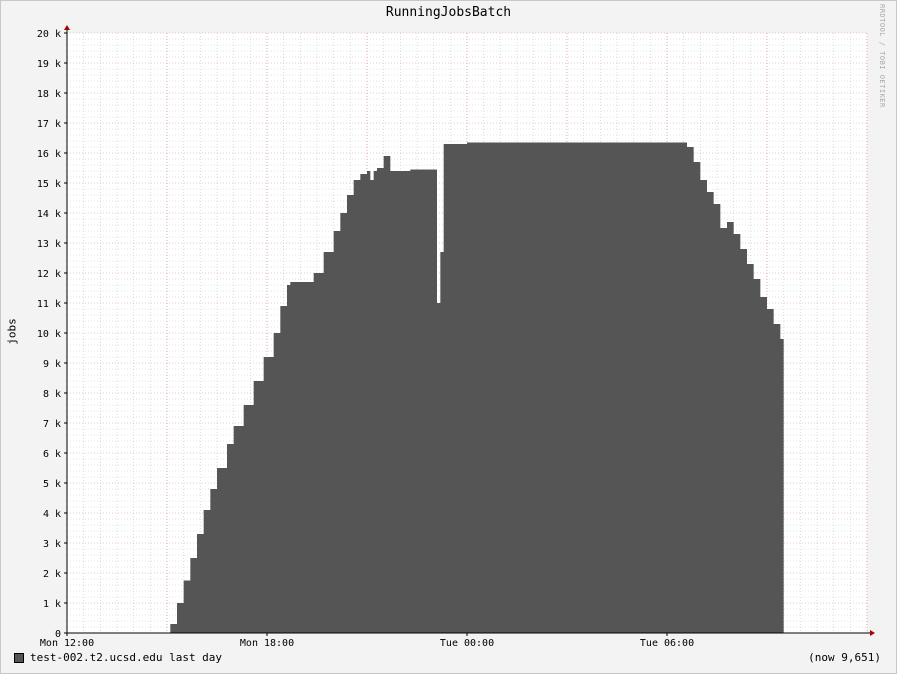  Describe the element at coordinates (52, 484) in the screenshot. I see `y-tick-label: 5 k` at that location.